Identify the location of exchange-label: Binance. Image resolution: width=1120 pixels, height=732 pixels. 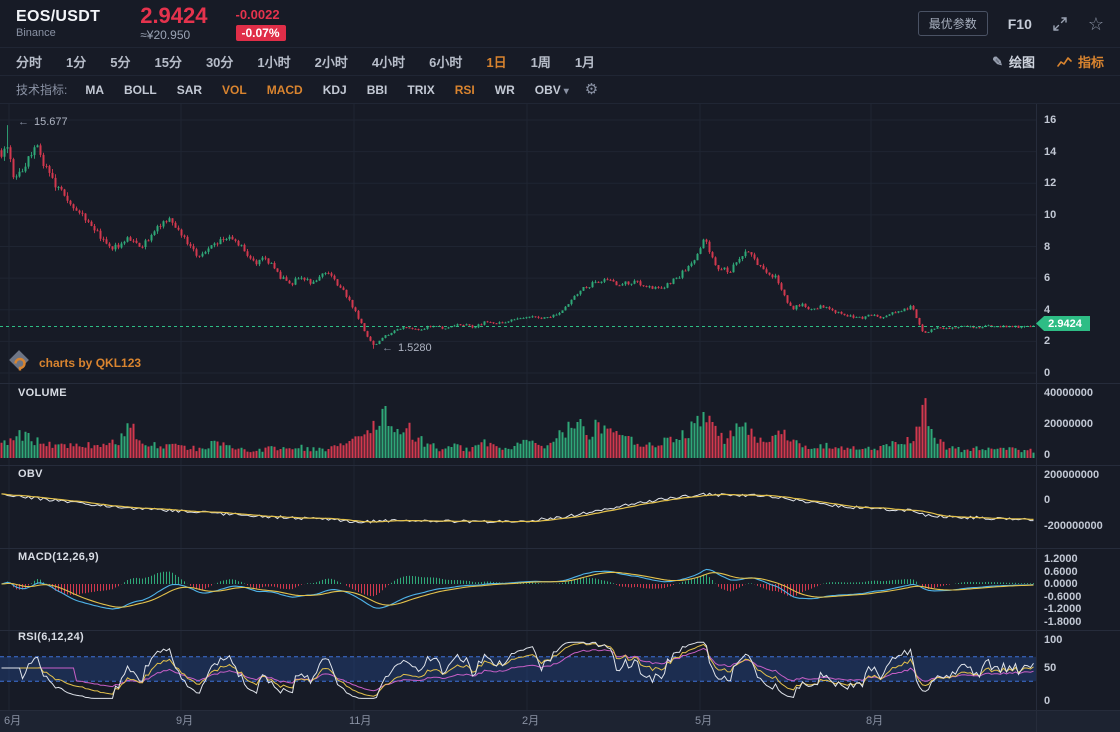
(36, 33).